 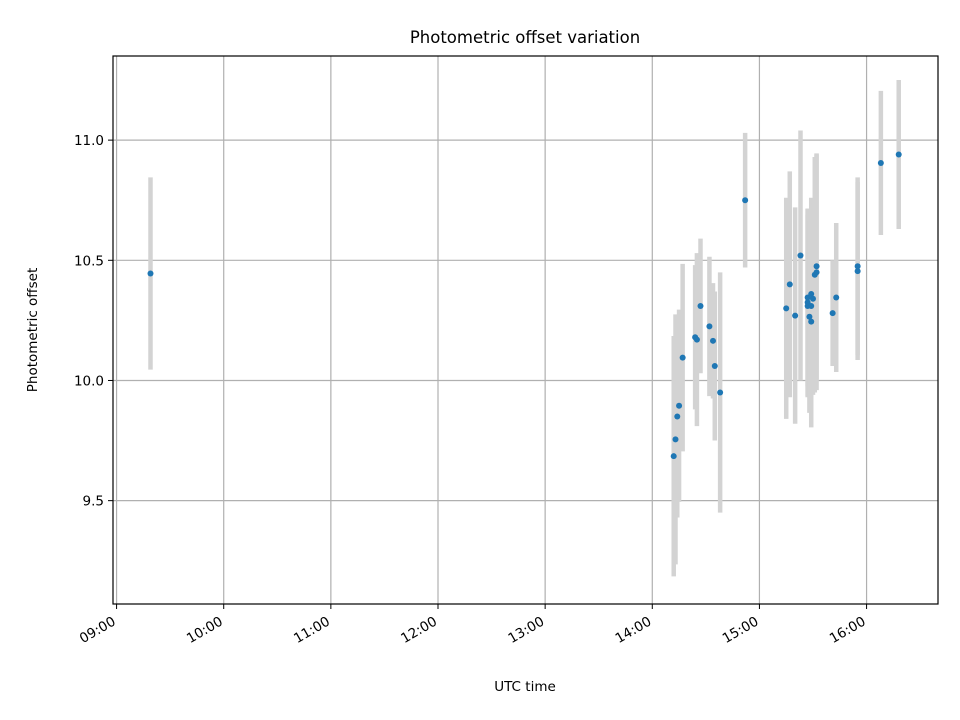 I want to click on y-tick-label: 11.0, so click(x=89, y=141).